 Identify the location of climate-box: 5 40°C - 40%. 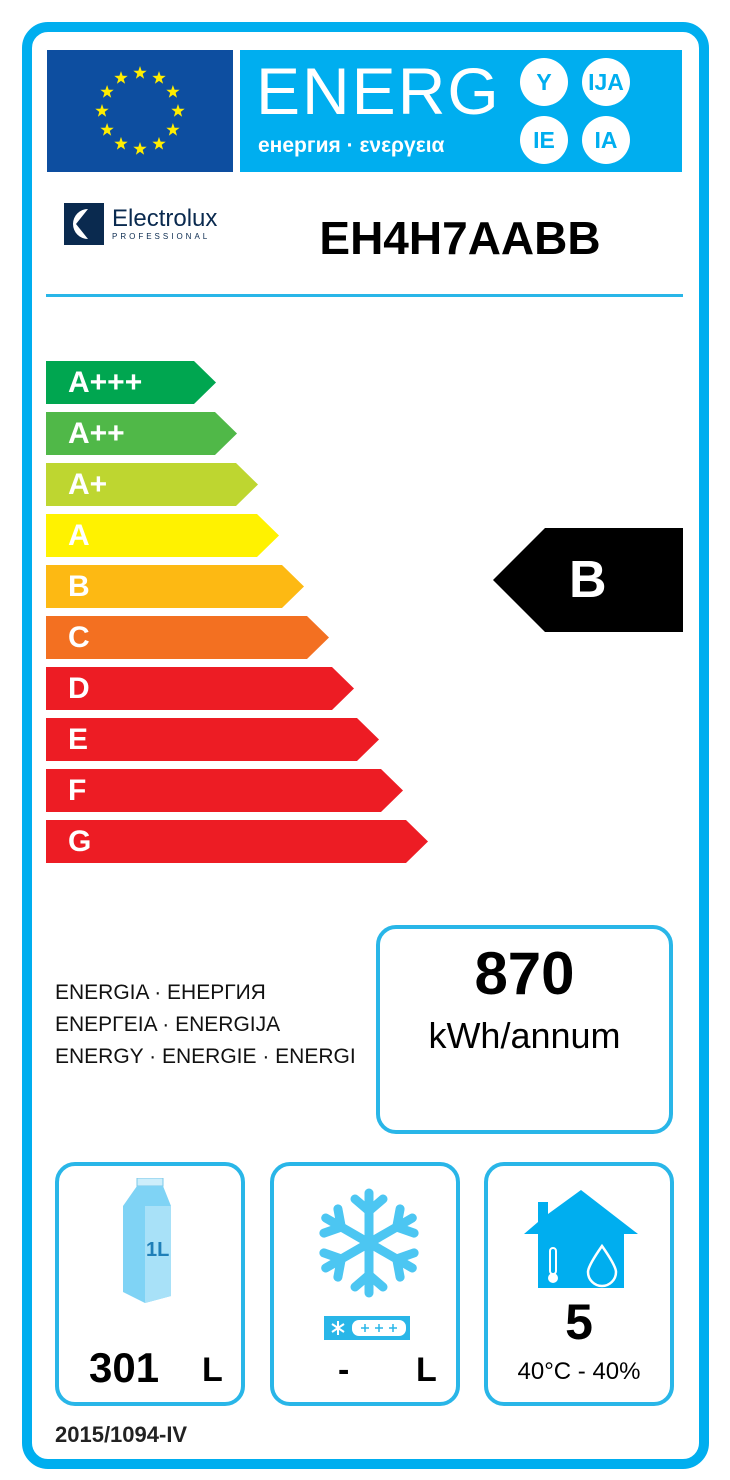
(579, 1284).